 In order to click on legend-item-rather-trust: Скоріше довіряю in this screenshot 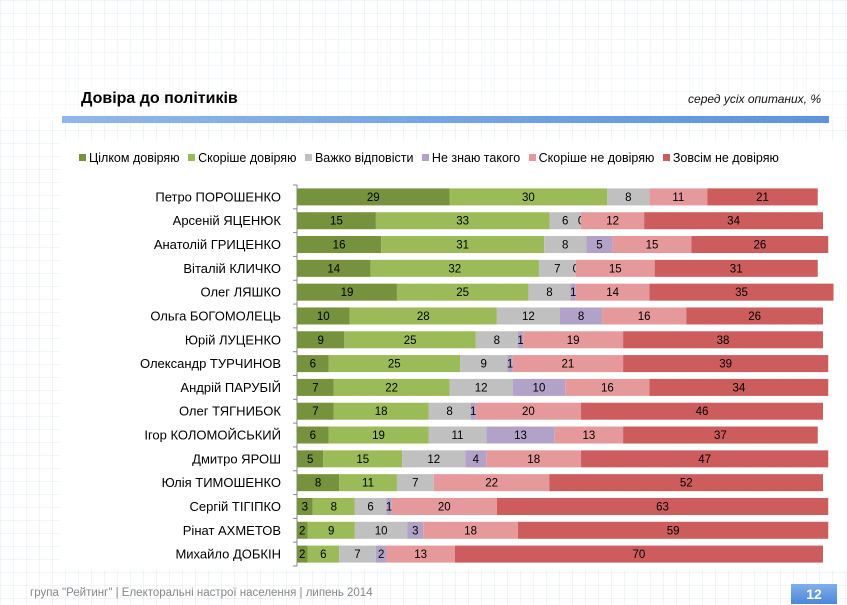, I will do `click(242, 158)`.